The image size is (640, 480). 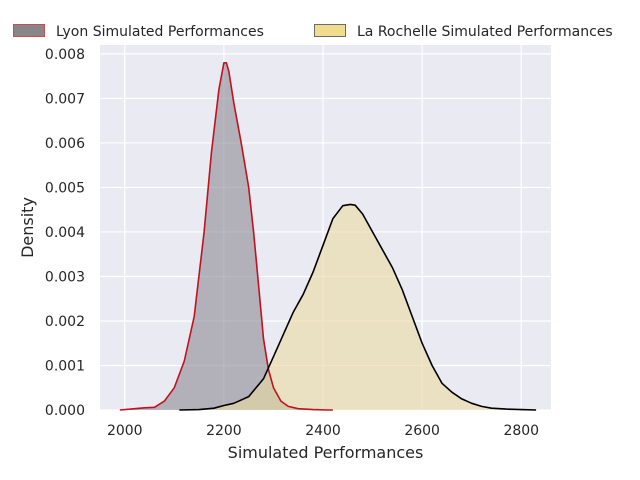 I want to click on x-axis-ticks: 2000 2200 2400 2600 2800, so click(x=323, y=431).